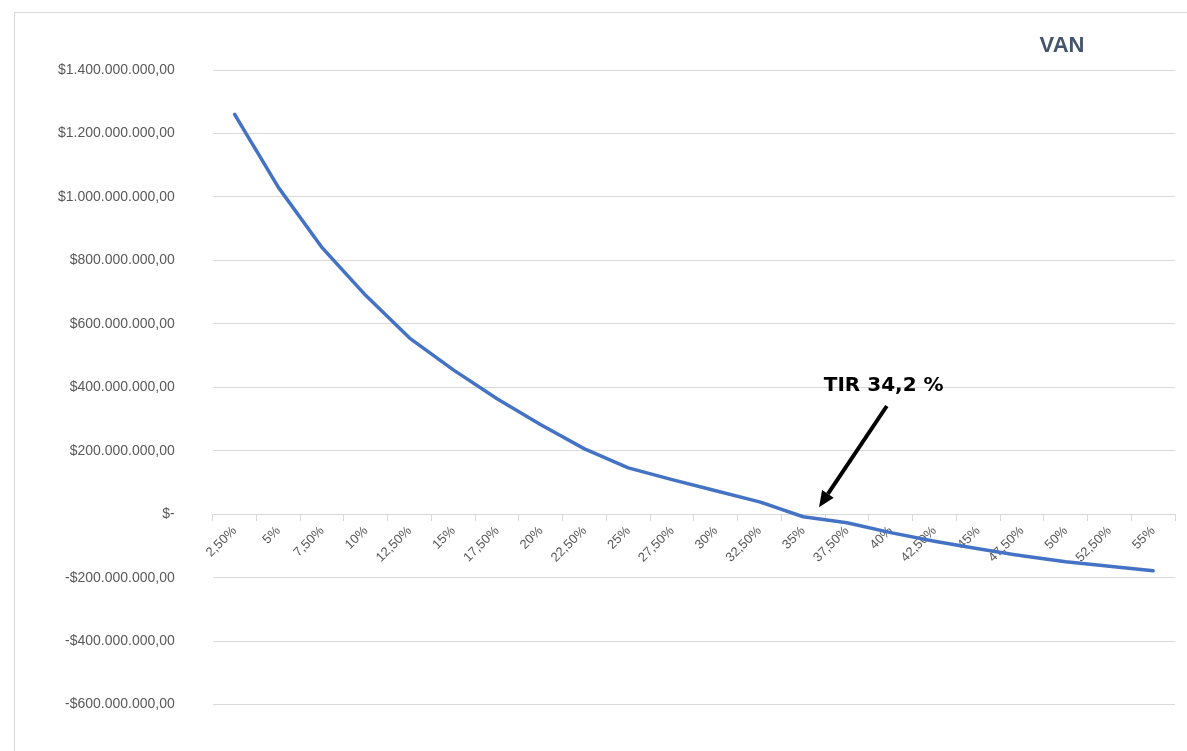  Describe the element at coordinates (169, 513) in the screenshot. I see `y-tick-label: $-` at that location.